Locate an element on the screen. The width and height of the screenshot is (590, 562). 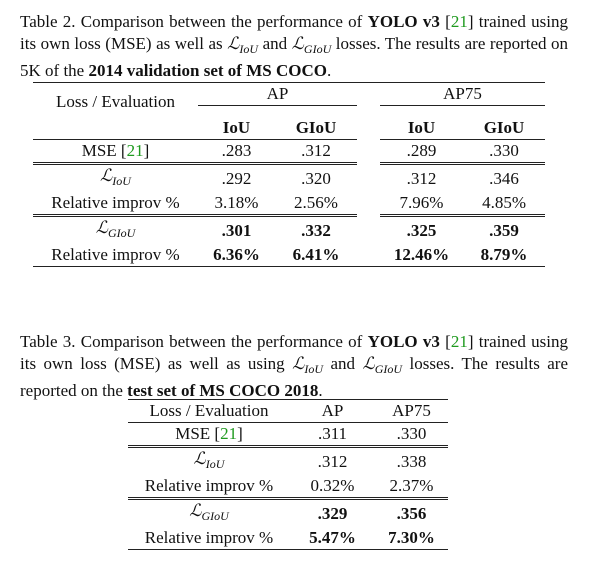
cell: 6.36% is located at coordinates (236, 255).